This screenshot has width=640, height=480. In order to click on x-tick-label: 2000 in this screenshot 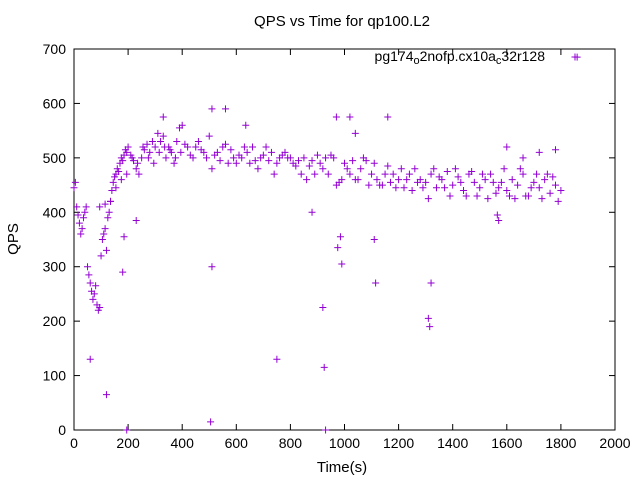, I will do `click(614, 443)`.